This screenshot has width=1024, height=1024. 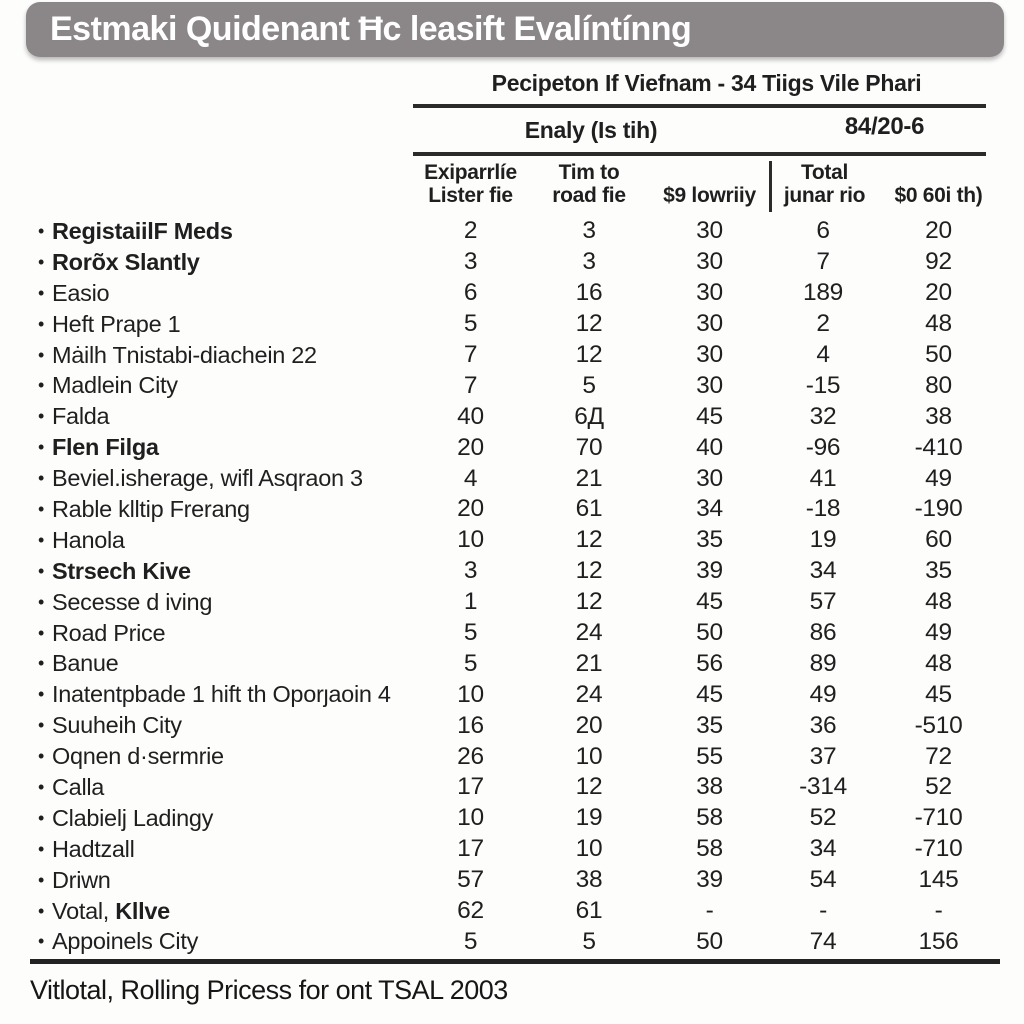 I want to click on table-row: • Banue 5 21 56 89 48, so click(x=515, y=663).